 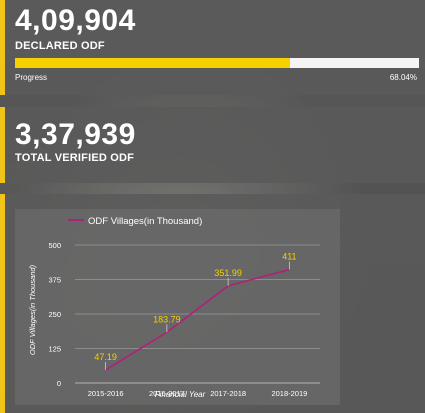 What do you see at coordinates (54, 349) in the screenshot?
I see `y-tick-label: 125` at bounding box center [54, 349].